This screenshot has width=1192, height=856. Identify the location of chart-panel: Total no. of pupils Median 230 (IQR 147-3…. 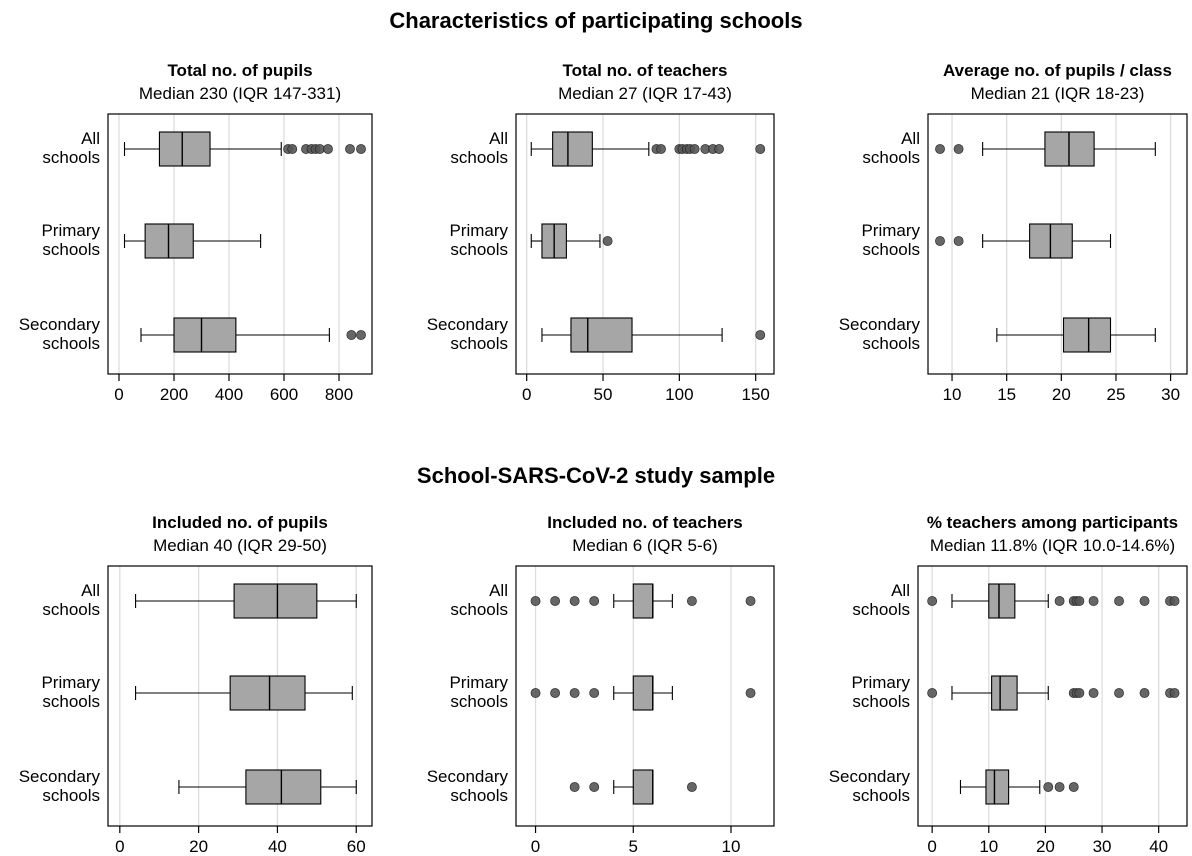
(196, 232).